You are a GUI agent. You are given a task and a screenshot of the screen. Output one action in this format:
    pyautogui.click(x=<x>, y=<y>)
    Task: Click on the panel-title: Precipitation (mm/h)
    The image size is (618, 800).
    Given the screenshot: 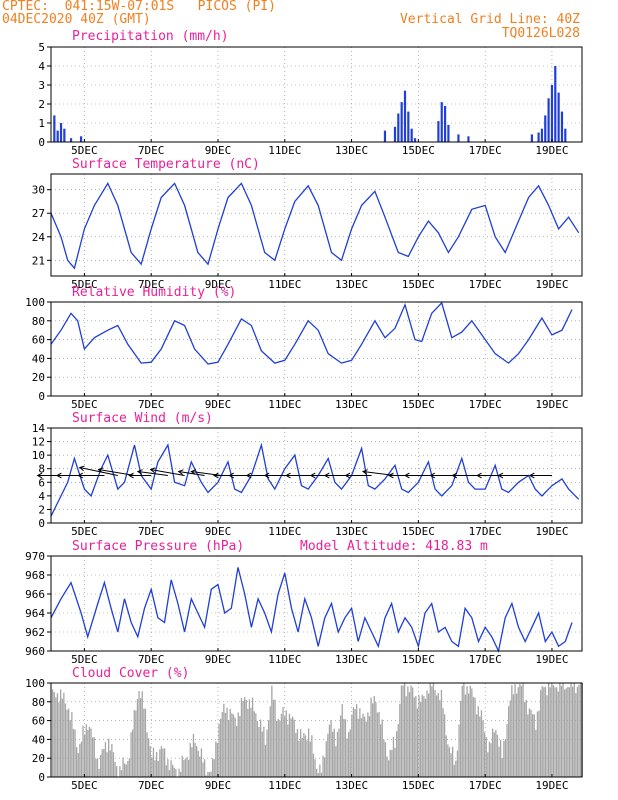 What is the action you would take?
    pyautogui.click(x=150, y=36)
    